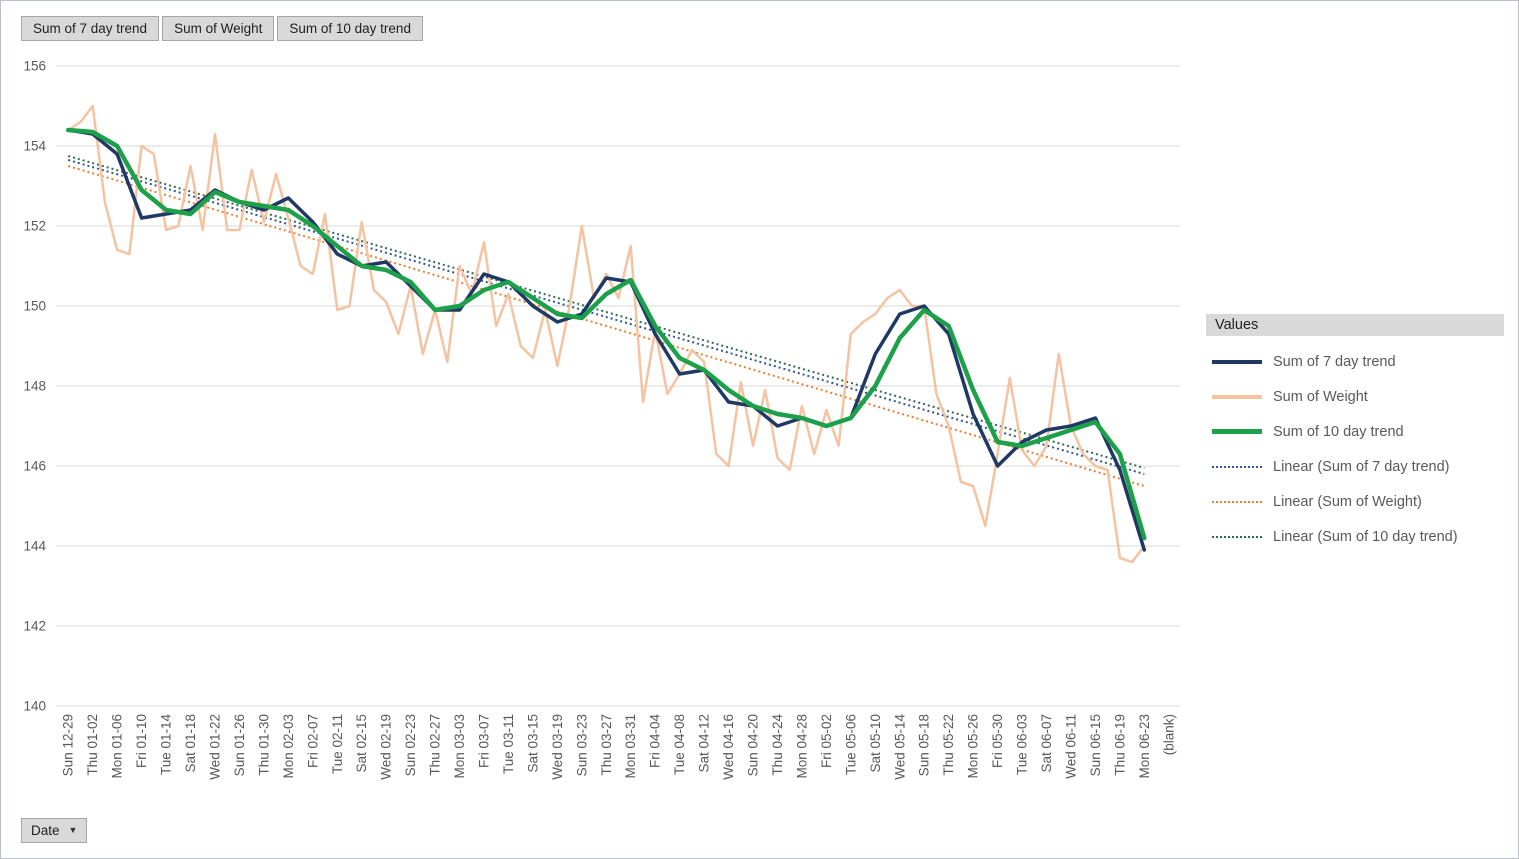  What do you see at coordinates (190, 743) in the screenshot?
I see `svg-text: Sat 01-18` at bounding box center [190, 743].